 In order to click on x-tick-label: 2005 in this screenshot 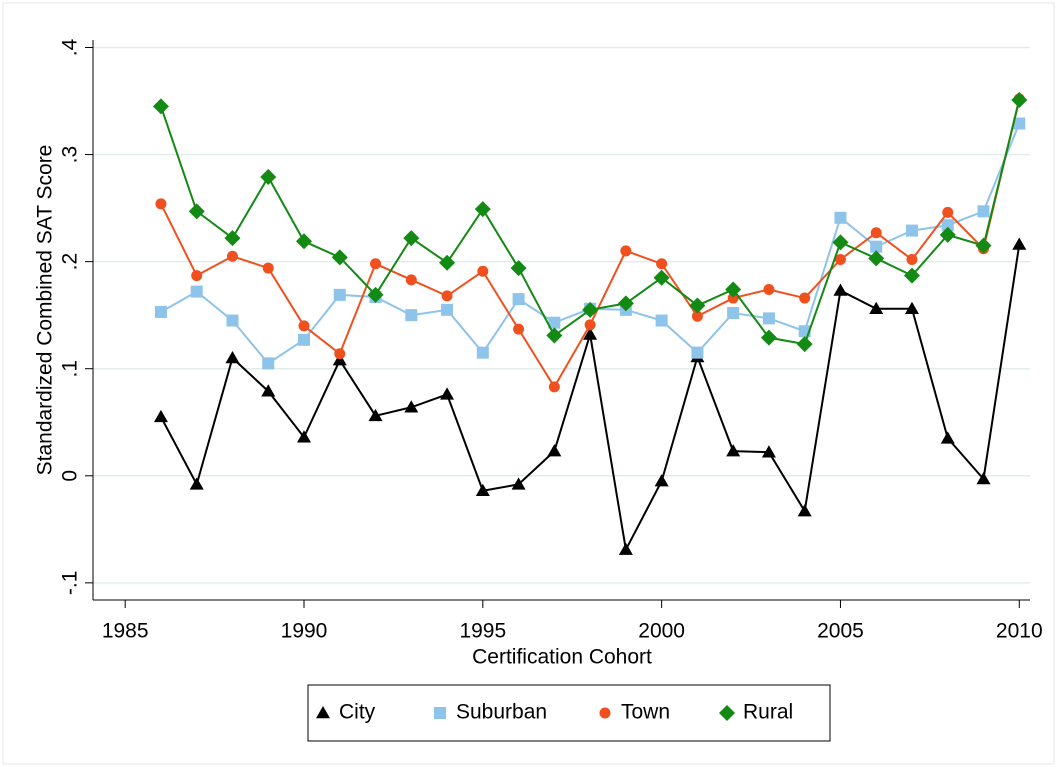, I will do `click(840, 631)`.